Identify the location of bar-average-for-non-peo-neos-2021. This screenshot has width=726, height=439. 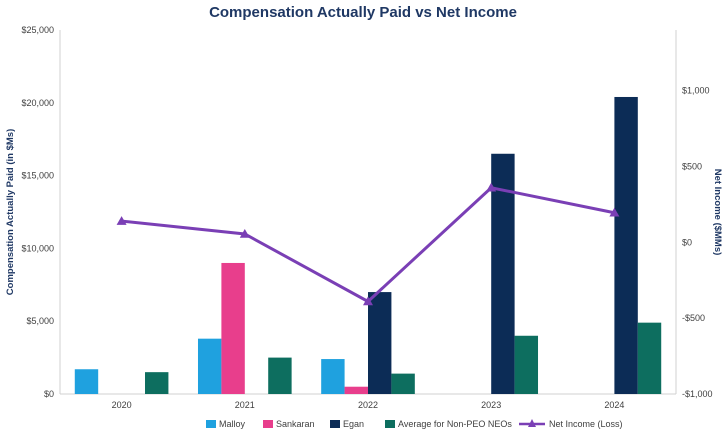
(280, 375).